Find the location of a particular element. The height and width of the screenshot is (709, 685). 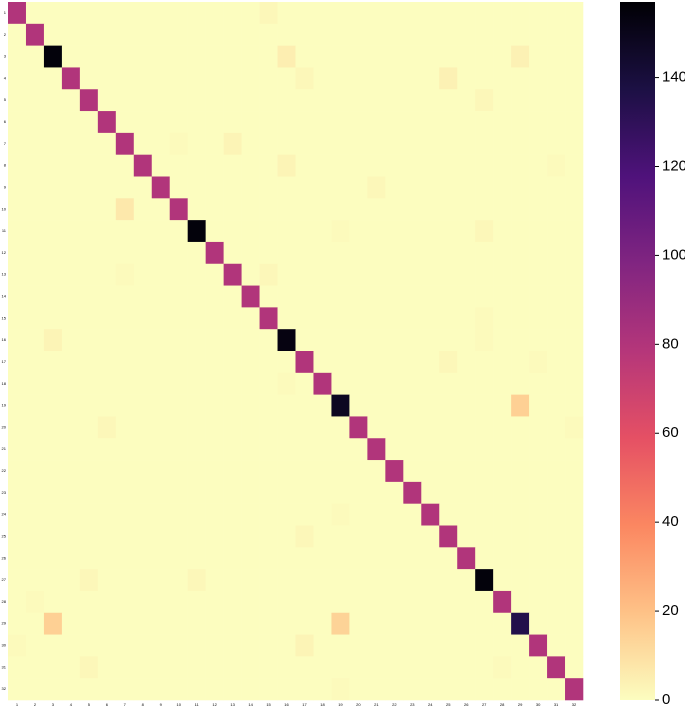

y-tick-label: 22 is located at coordinates (4, 470).